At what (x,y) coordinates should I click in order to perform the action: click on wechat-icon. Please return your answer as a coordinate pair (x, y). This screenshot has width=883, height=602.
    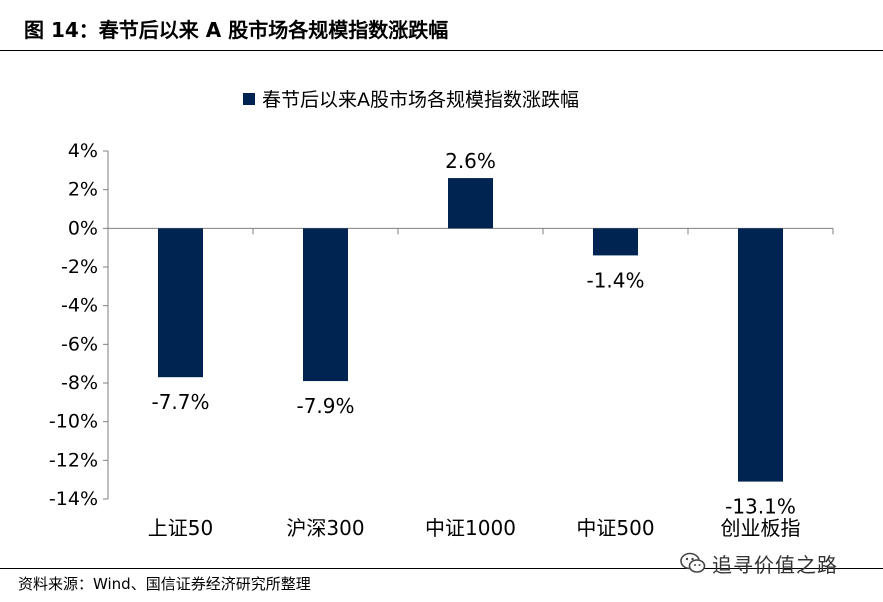
    Looking at the image, I should click on (693, 562).